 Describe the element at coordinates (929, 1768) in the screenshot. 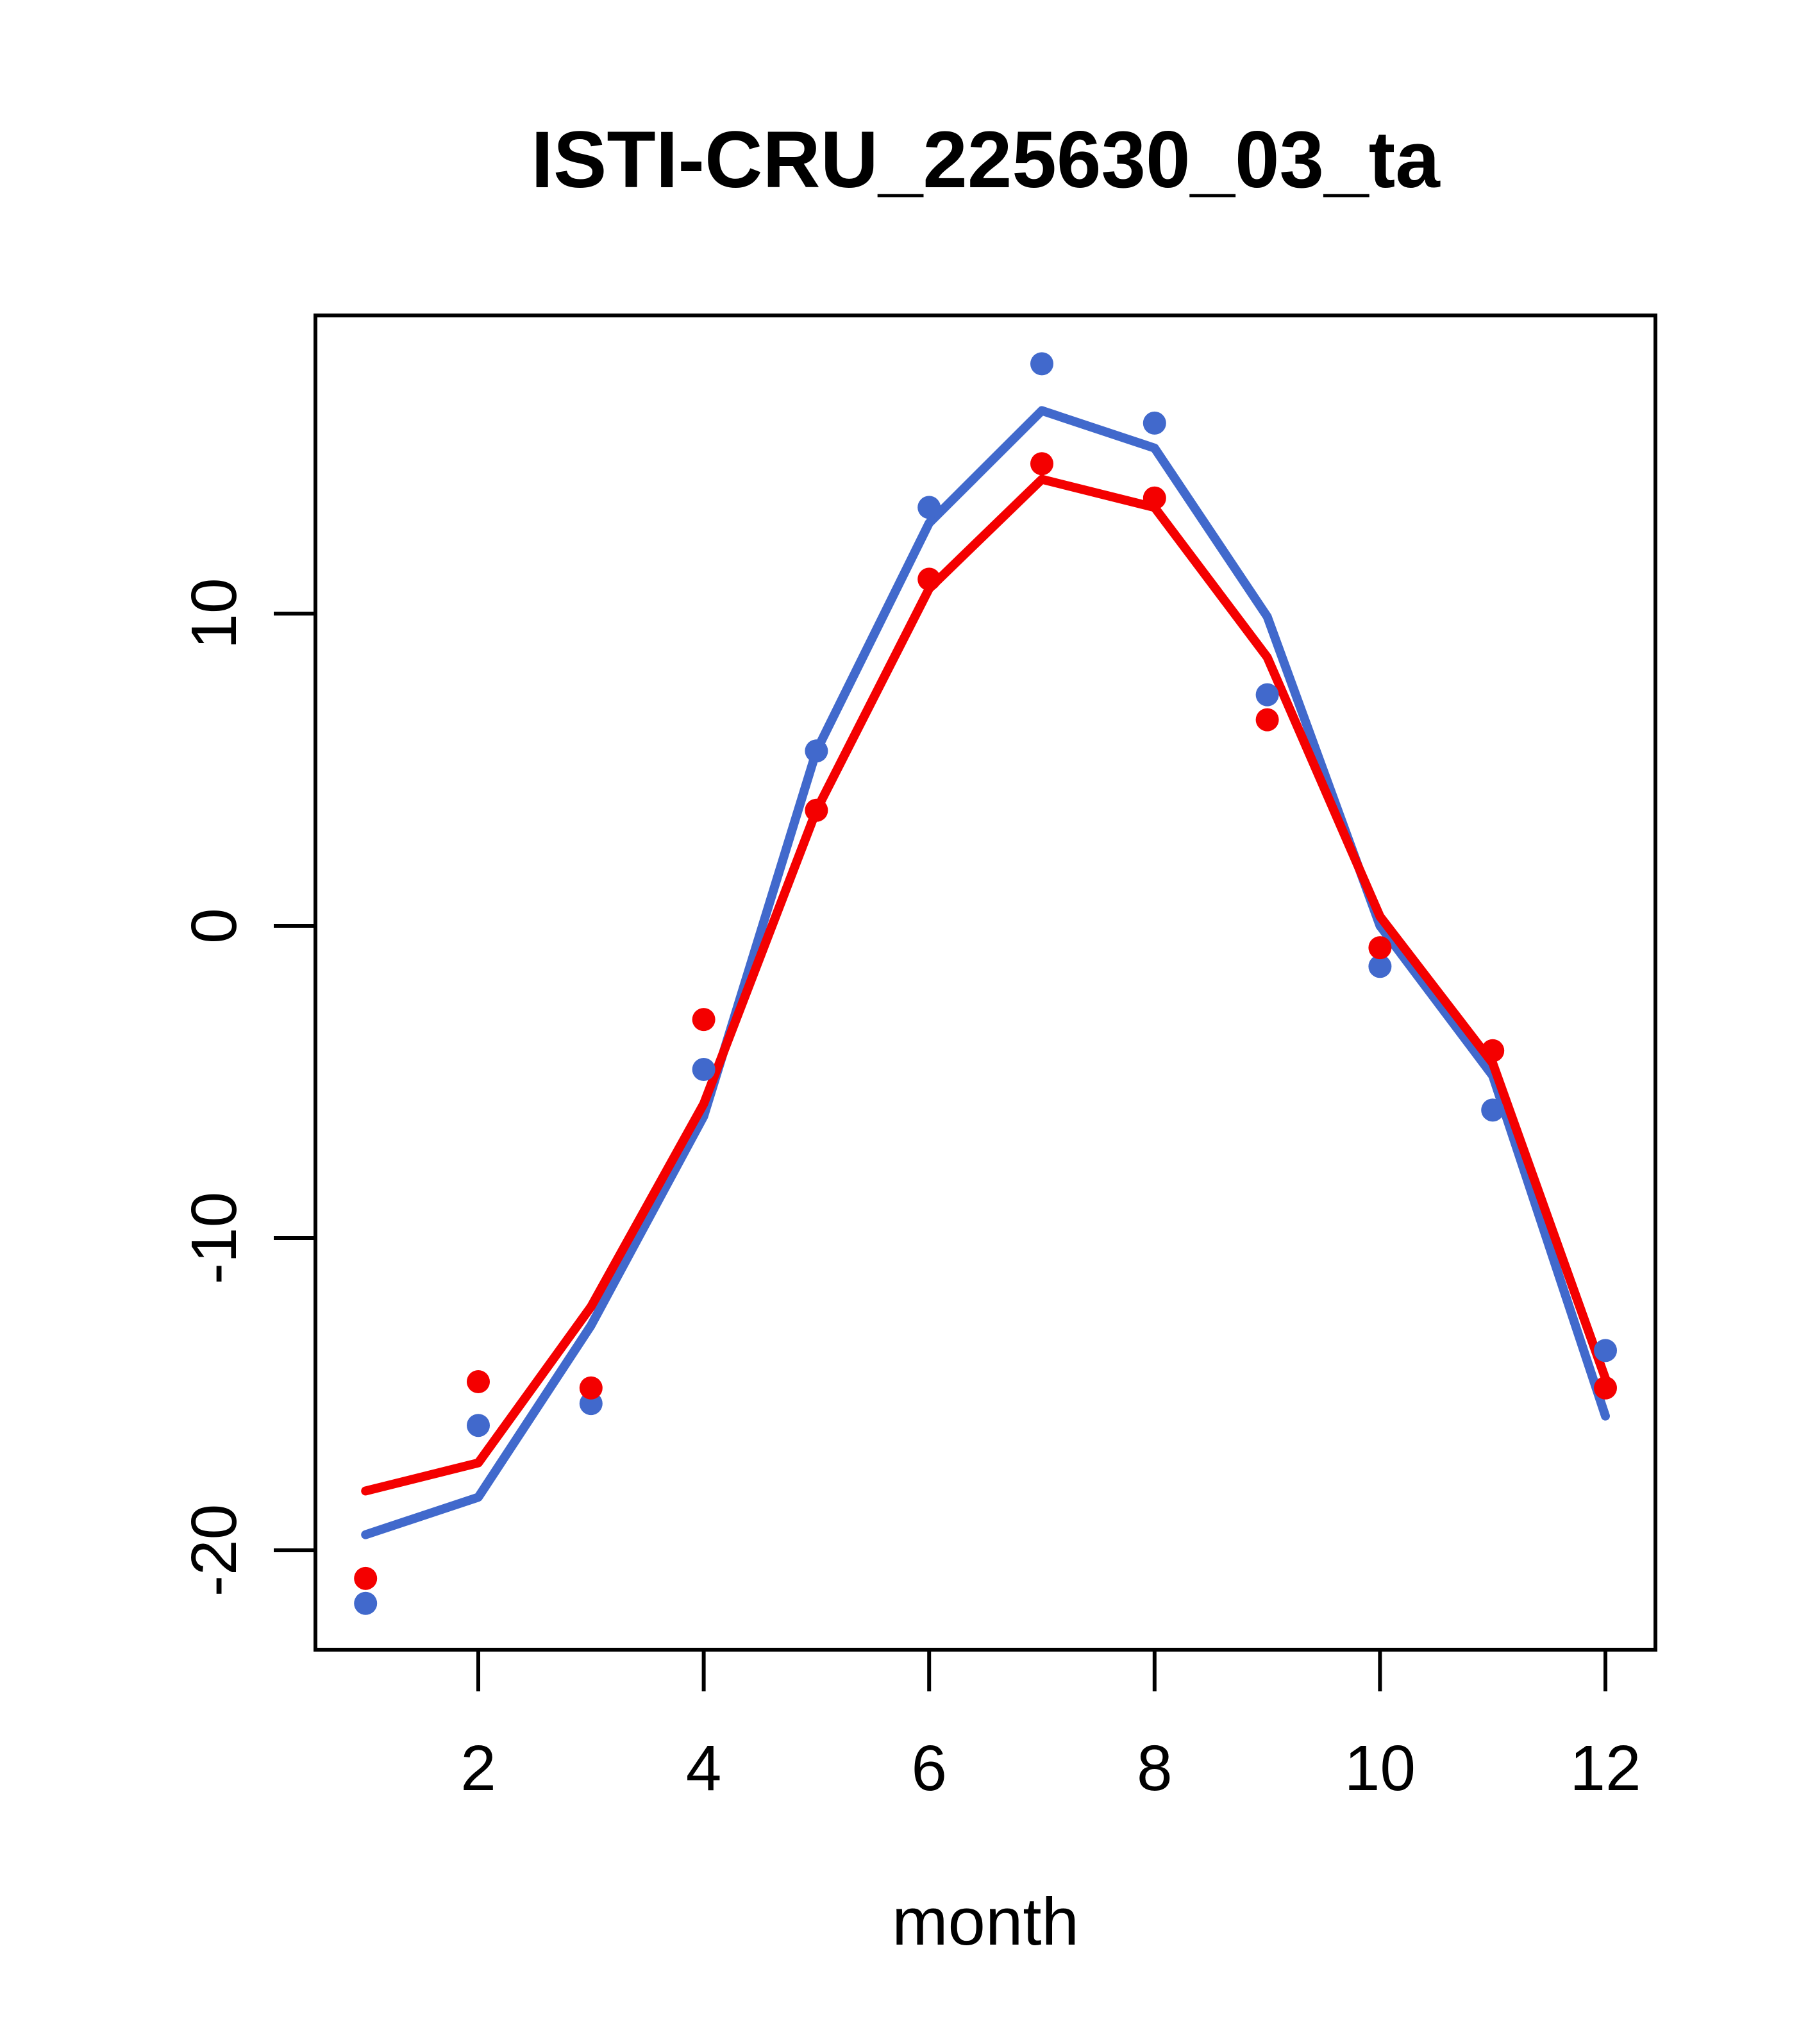

I see `x-tick-label: 6` at that location.